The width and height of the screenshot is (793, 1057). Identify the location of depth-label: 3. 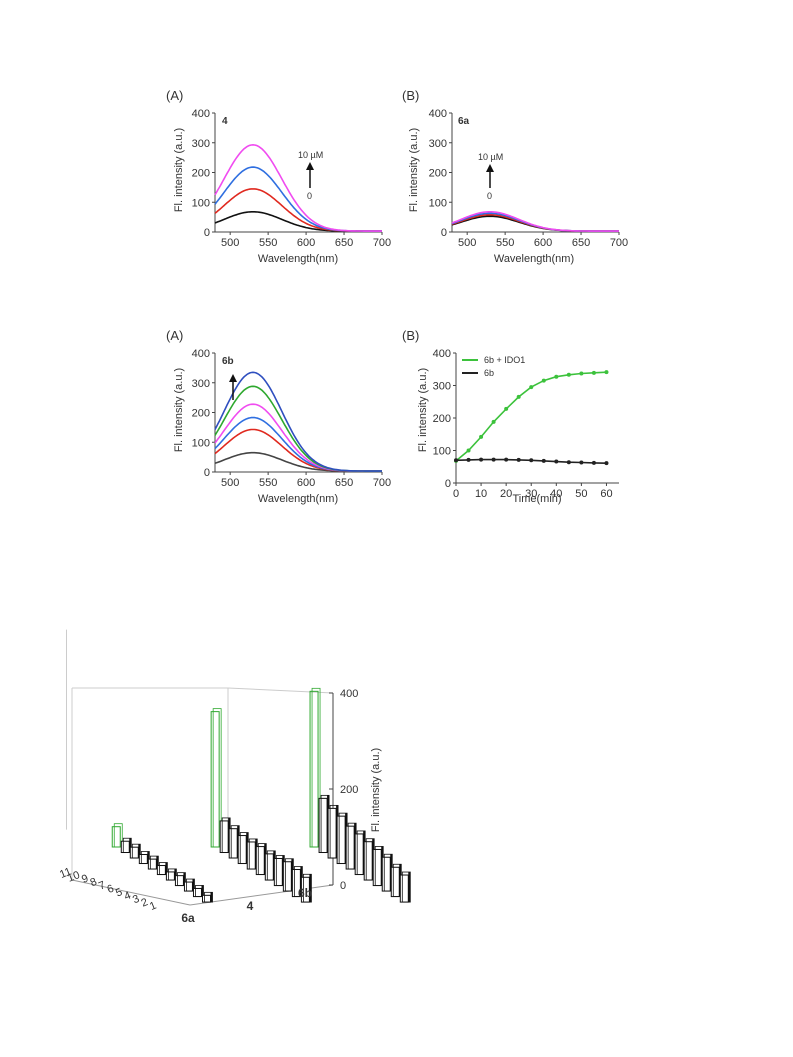
(136, 899).